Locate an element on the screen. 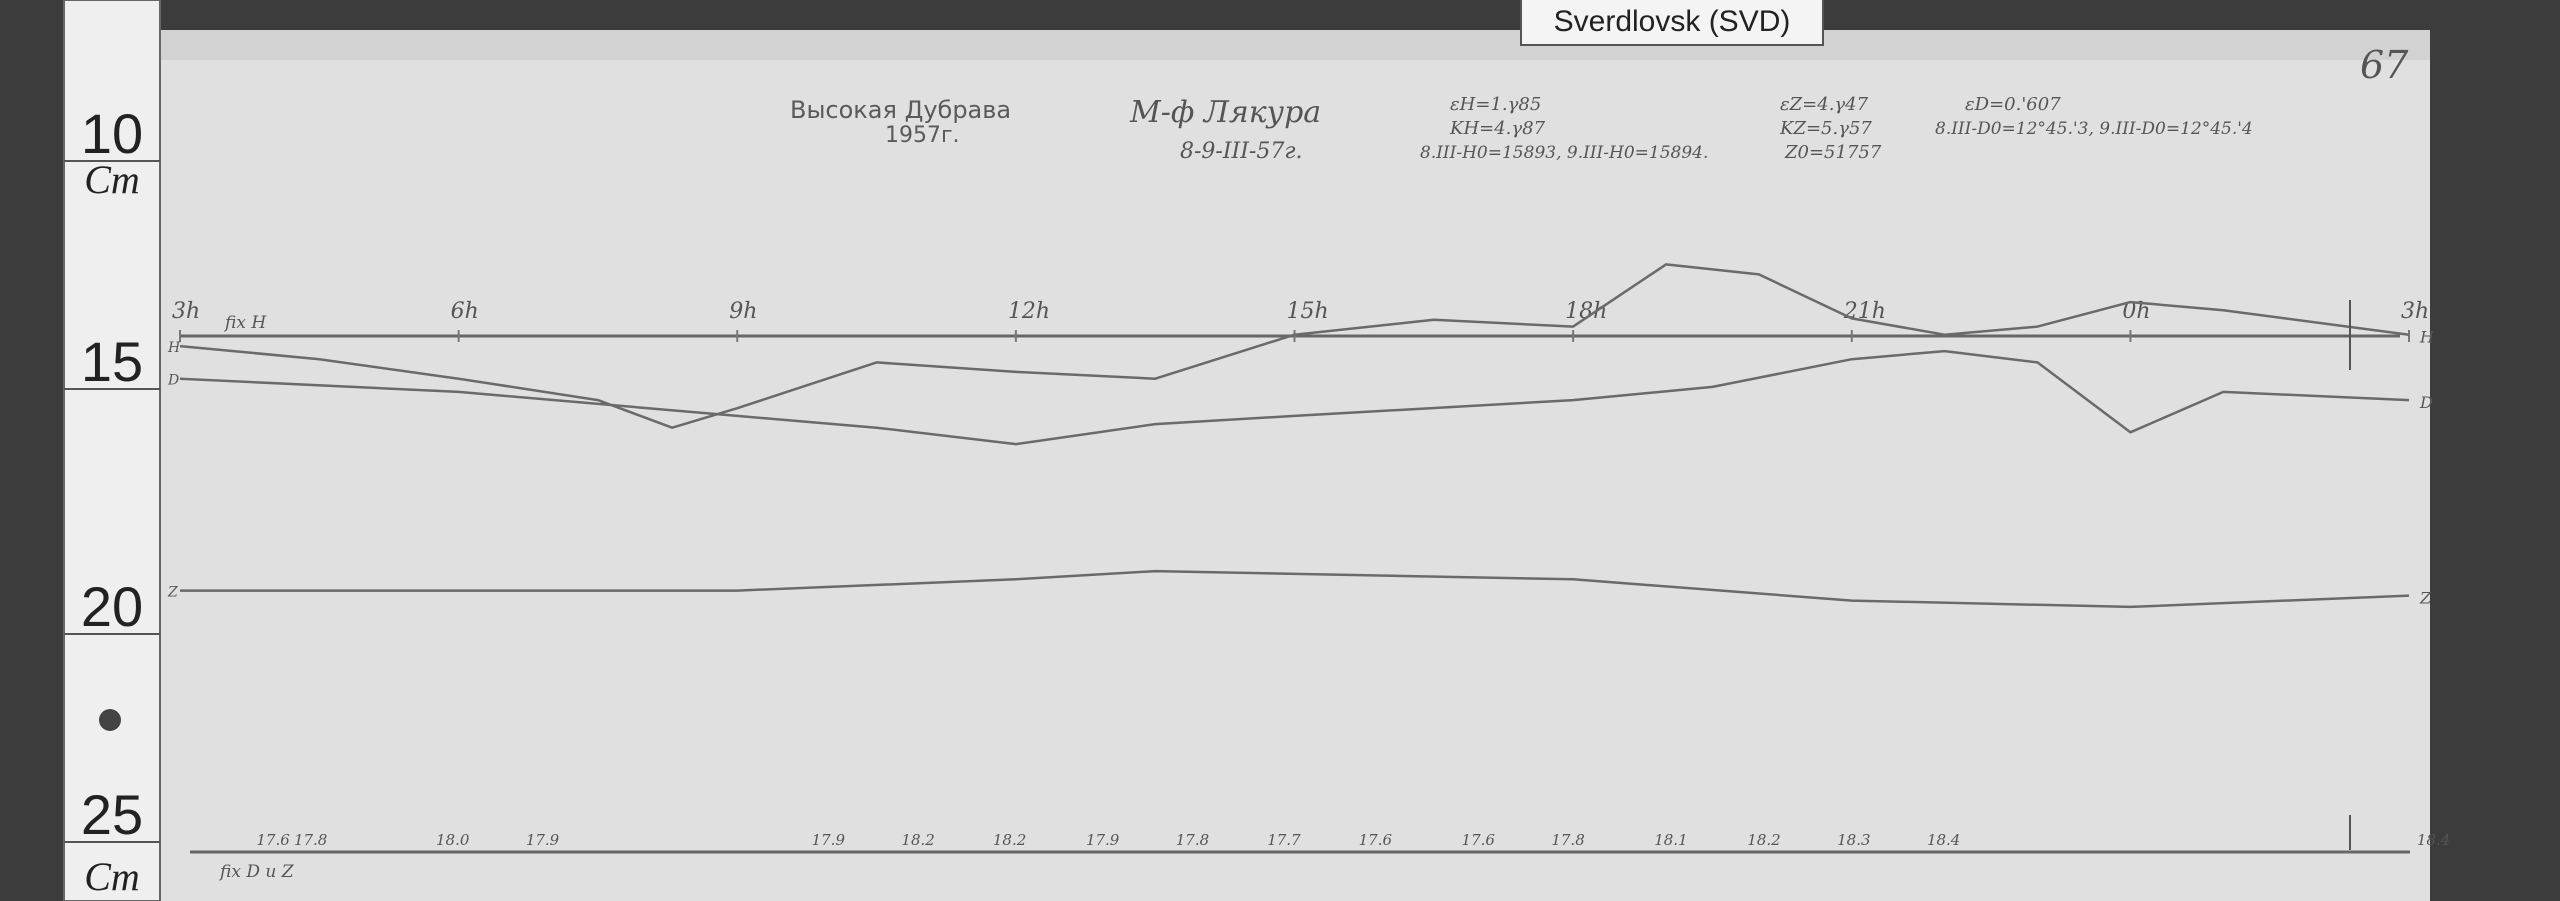  ruler-label: 15 is located at coordinates (112, 361).